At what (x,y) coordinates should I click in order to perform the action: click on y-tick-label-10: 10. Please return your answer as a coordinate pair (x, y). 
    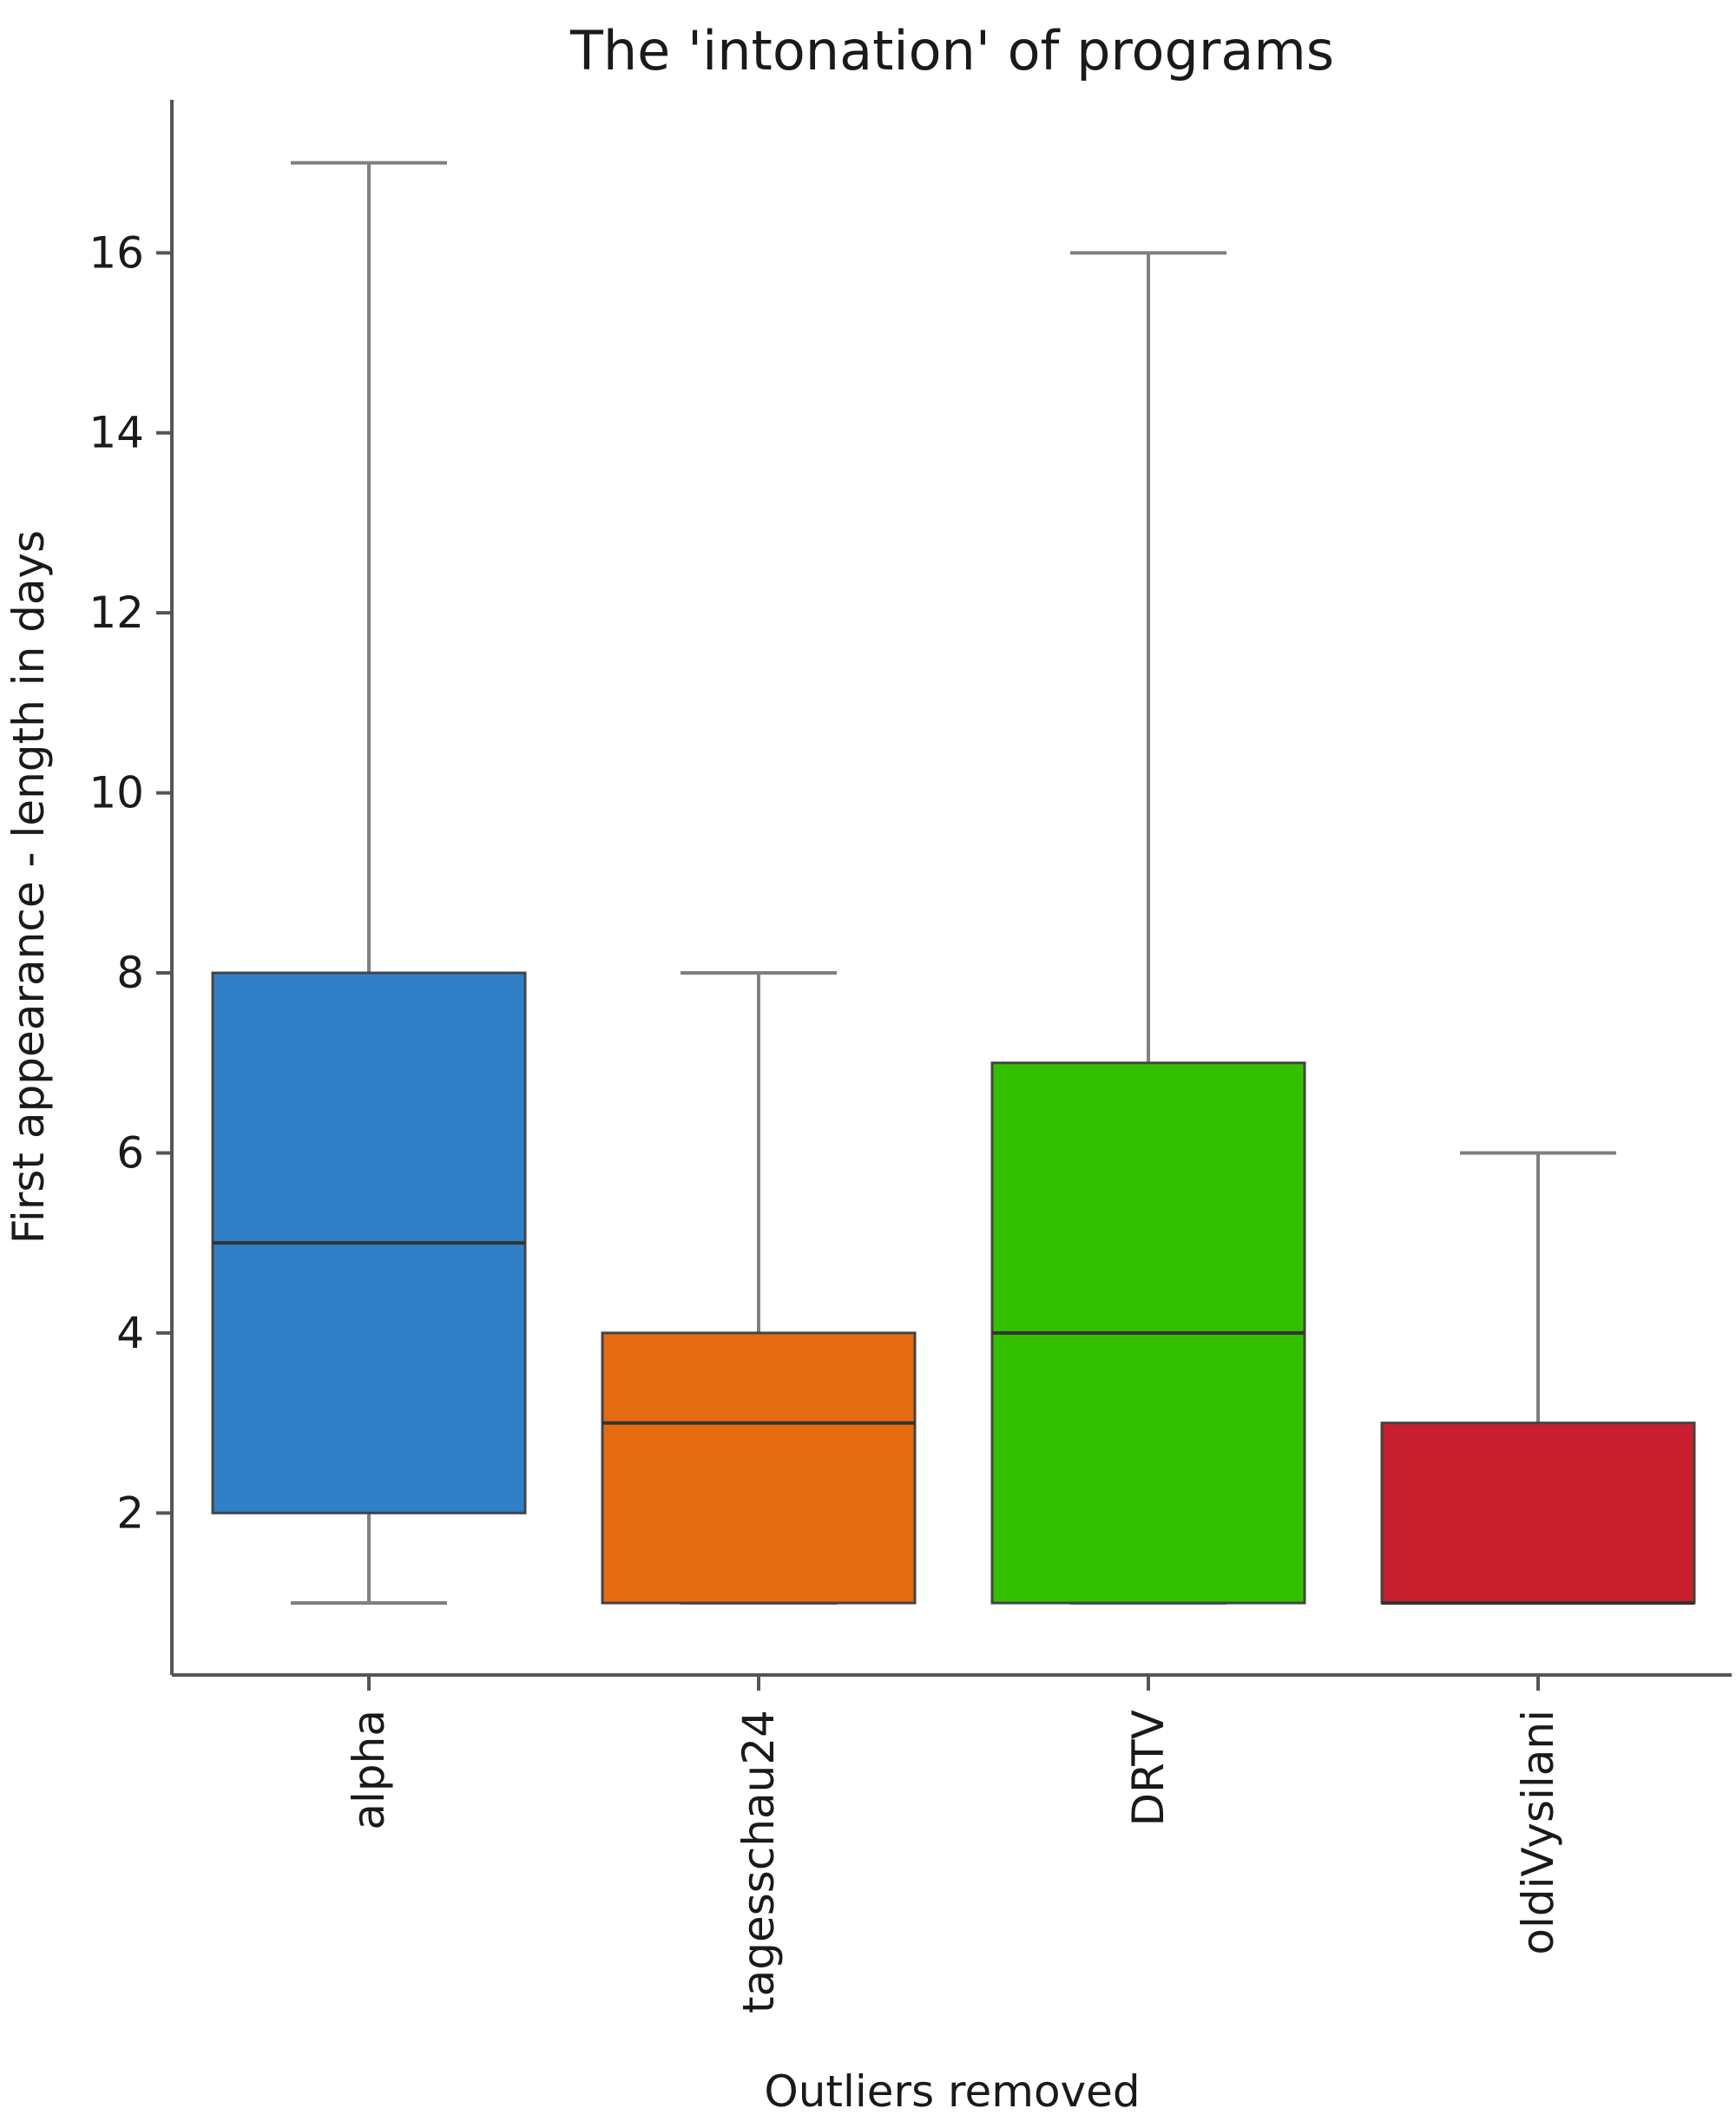
    Looking at the image, I should click on (116, 793).